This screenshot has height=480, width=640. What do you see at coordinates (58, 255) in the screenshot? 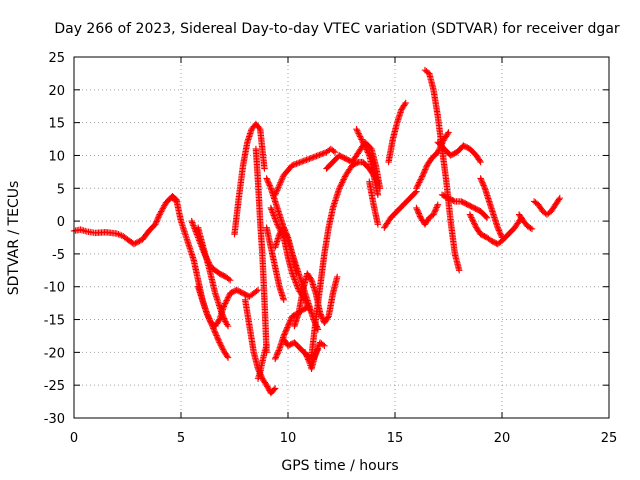
I see `y-tick-label: -5` at bounding box center [58, 255].